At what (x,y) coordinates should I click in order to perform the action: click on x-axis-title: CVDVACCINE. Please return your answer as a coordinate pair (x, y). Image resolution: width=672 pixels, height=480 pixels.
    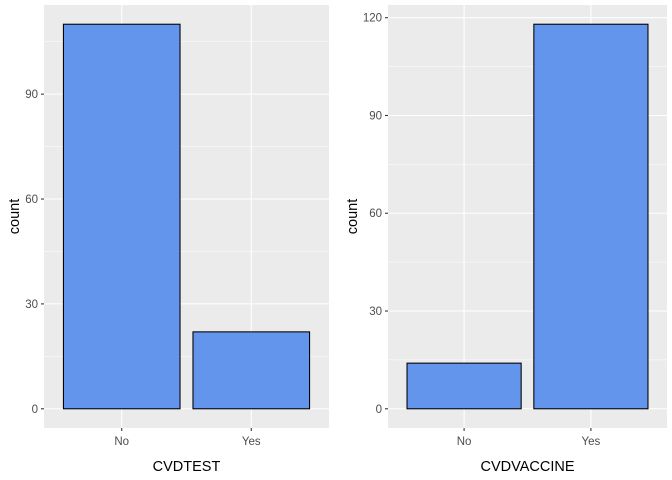
    Looking at the image, I should click on (528, 467).